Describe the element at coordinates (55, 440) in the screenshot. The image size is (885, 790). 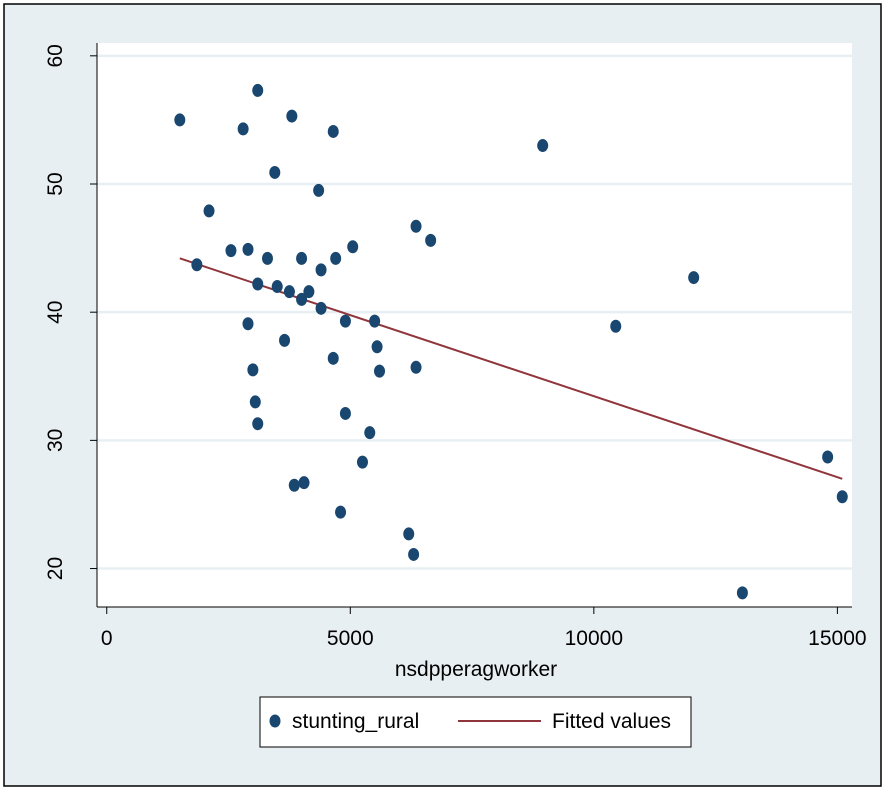
I see `y-tick-label-1: 30` at that location.